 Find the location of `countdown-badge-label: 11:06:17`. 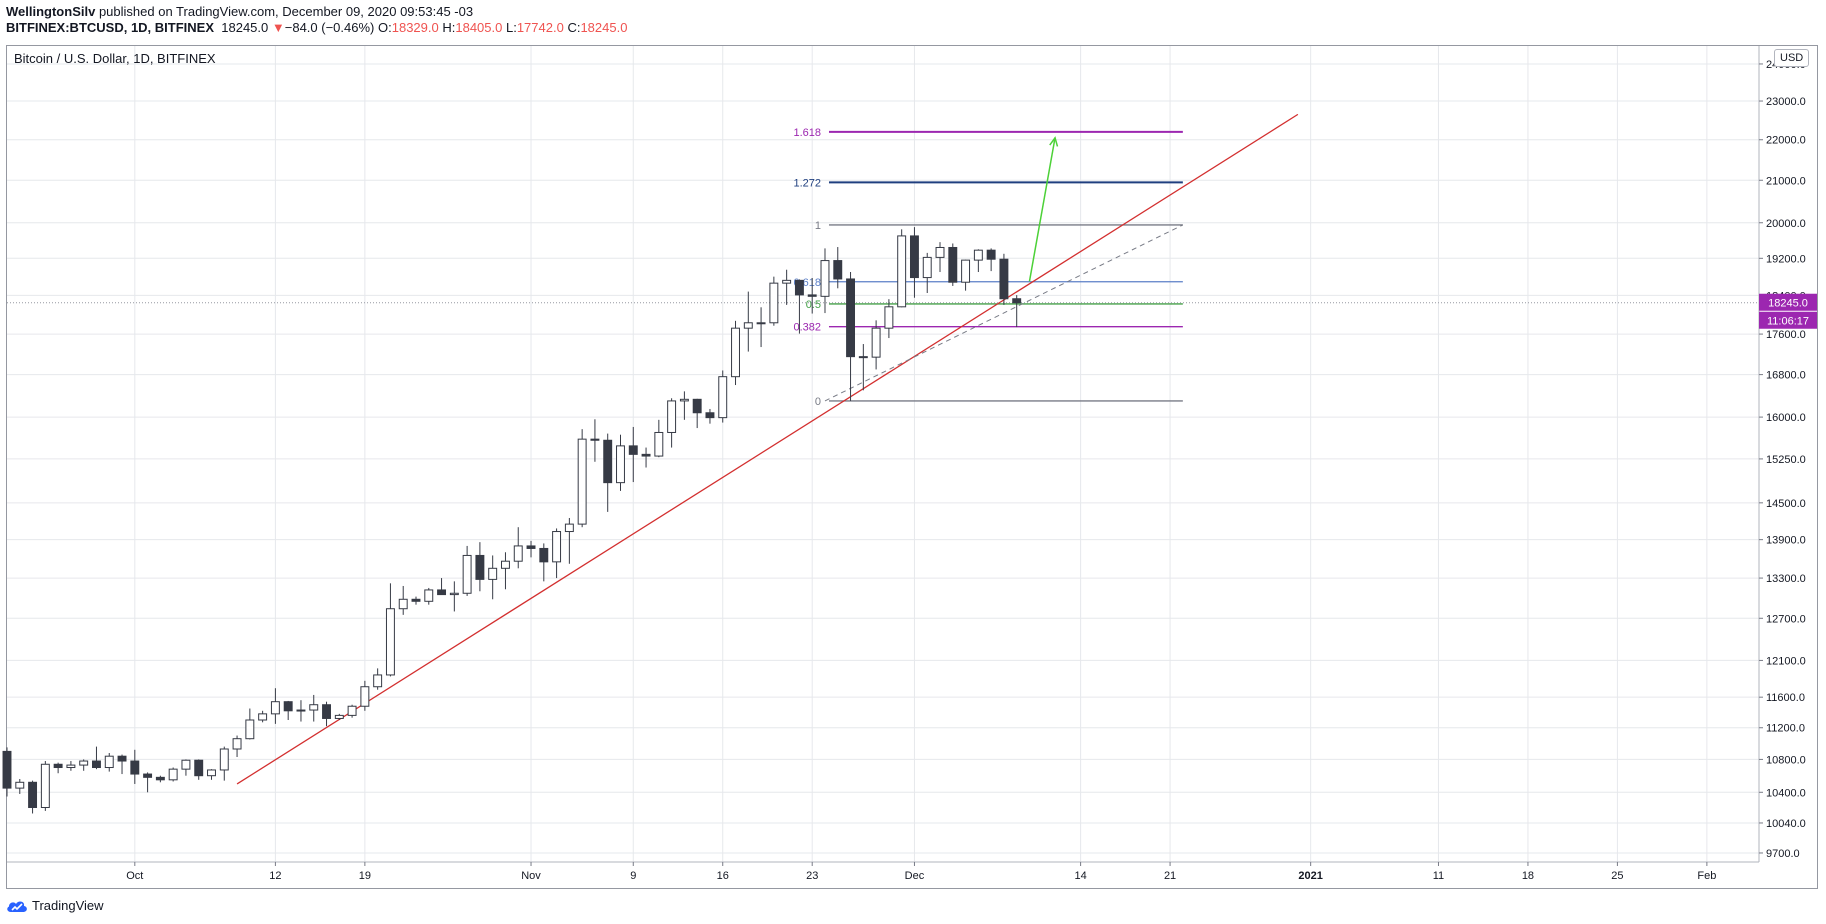

countdown-badge-label: 11:06:17 is located at coordinates (1788, 322).